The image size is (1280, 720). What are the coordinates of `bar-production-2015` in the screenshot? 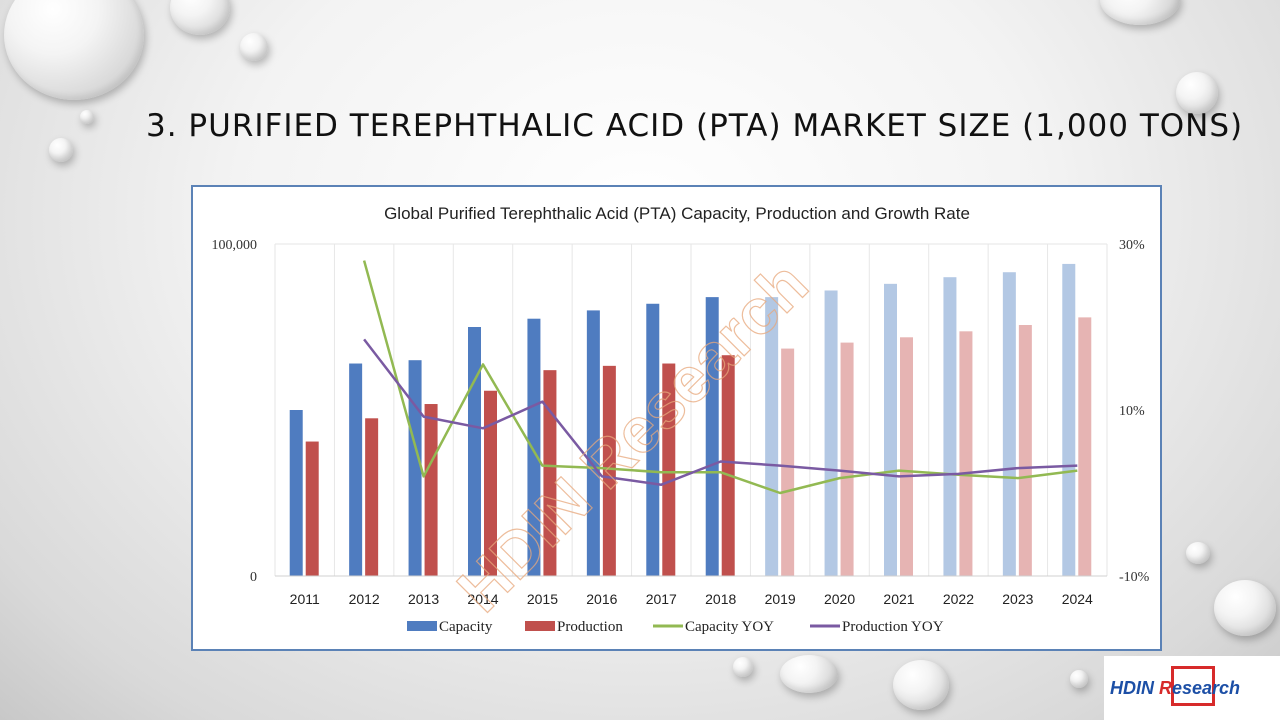 It's located at (550, 473).